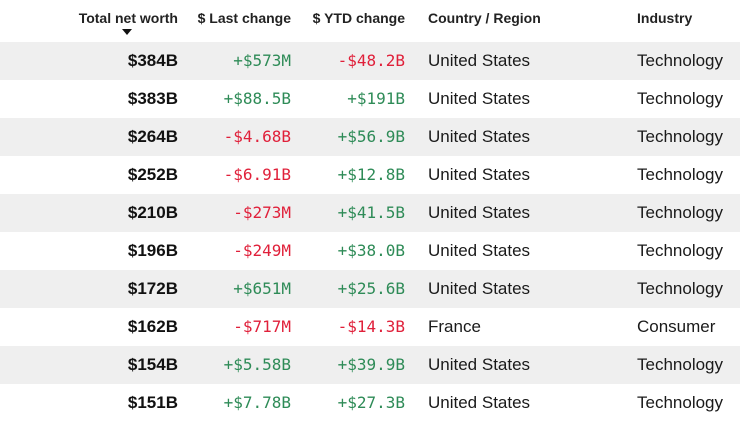 This screenshot has height=422, width=740. I want to click on country-cell: France, so click(454, 326).